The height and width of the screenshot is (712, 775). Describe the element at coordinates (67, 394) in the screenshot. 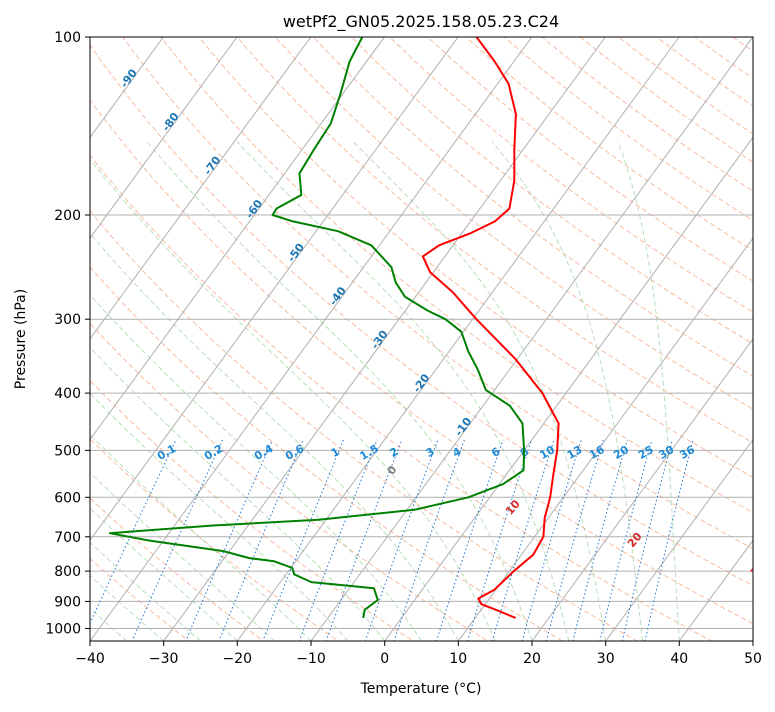

I see `y-tick-label: 400` at that location.